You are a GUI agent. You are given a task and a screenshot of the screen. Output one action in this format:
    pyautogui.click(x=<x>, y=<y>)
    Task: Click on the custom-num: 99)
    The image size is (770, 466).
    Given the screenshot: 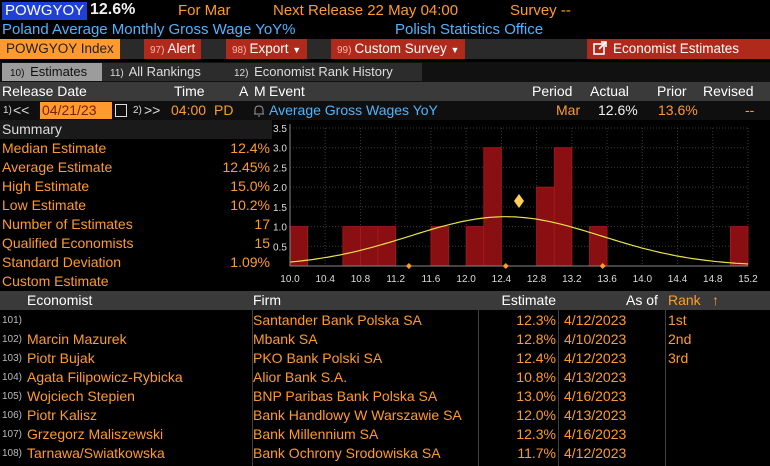 What is the action you would take?
    pyautogui.click(x=344, y=50)
    